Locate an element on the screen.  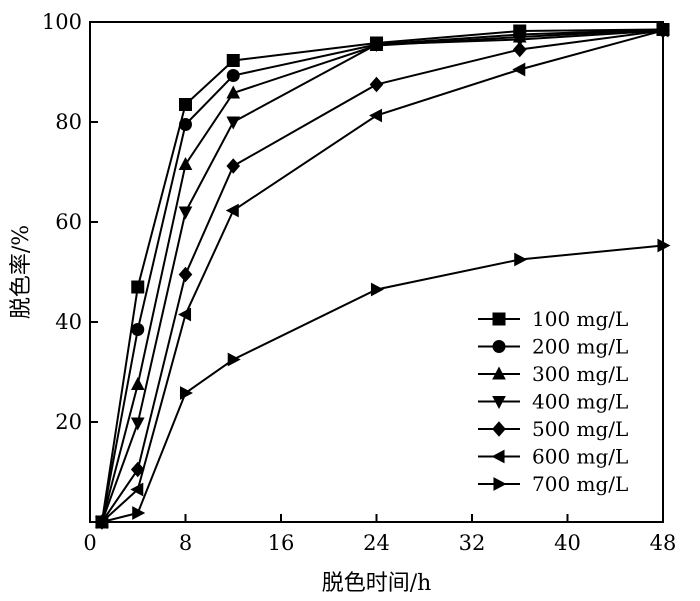
legend-item: 500 mg/L is located at coordinates (553, 429).